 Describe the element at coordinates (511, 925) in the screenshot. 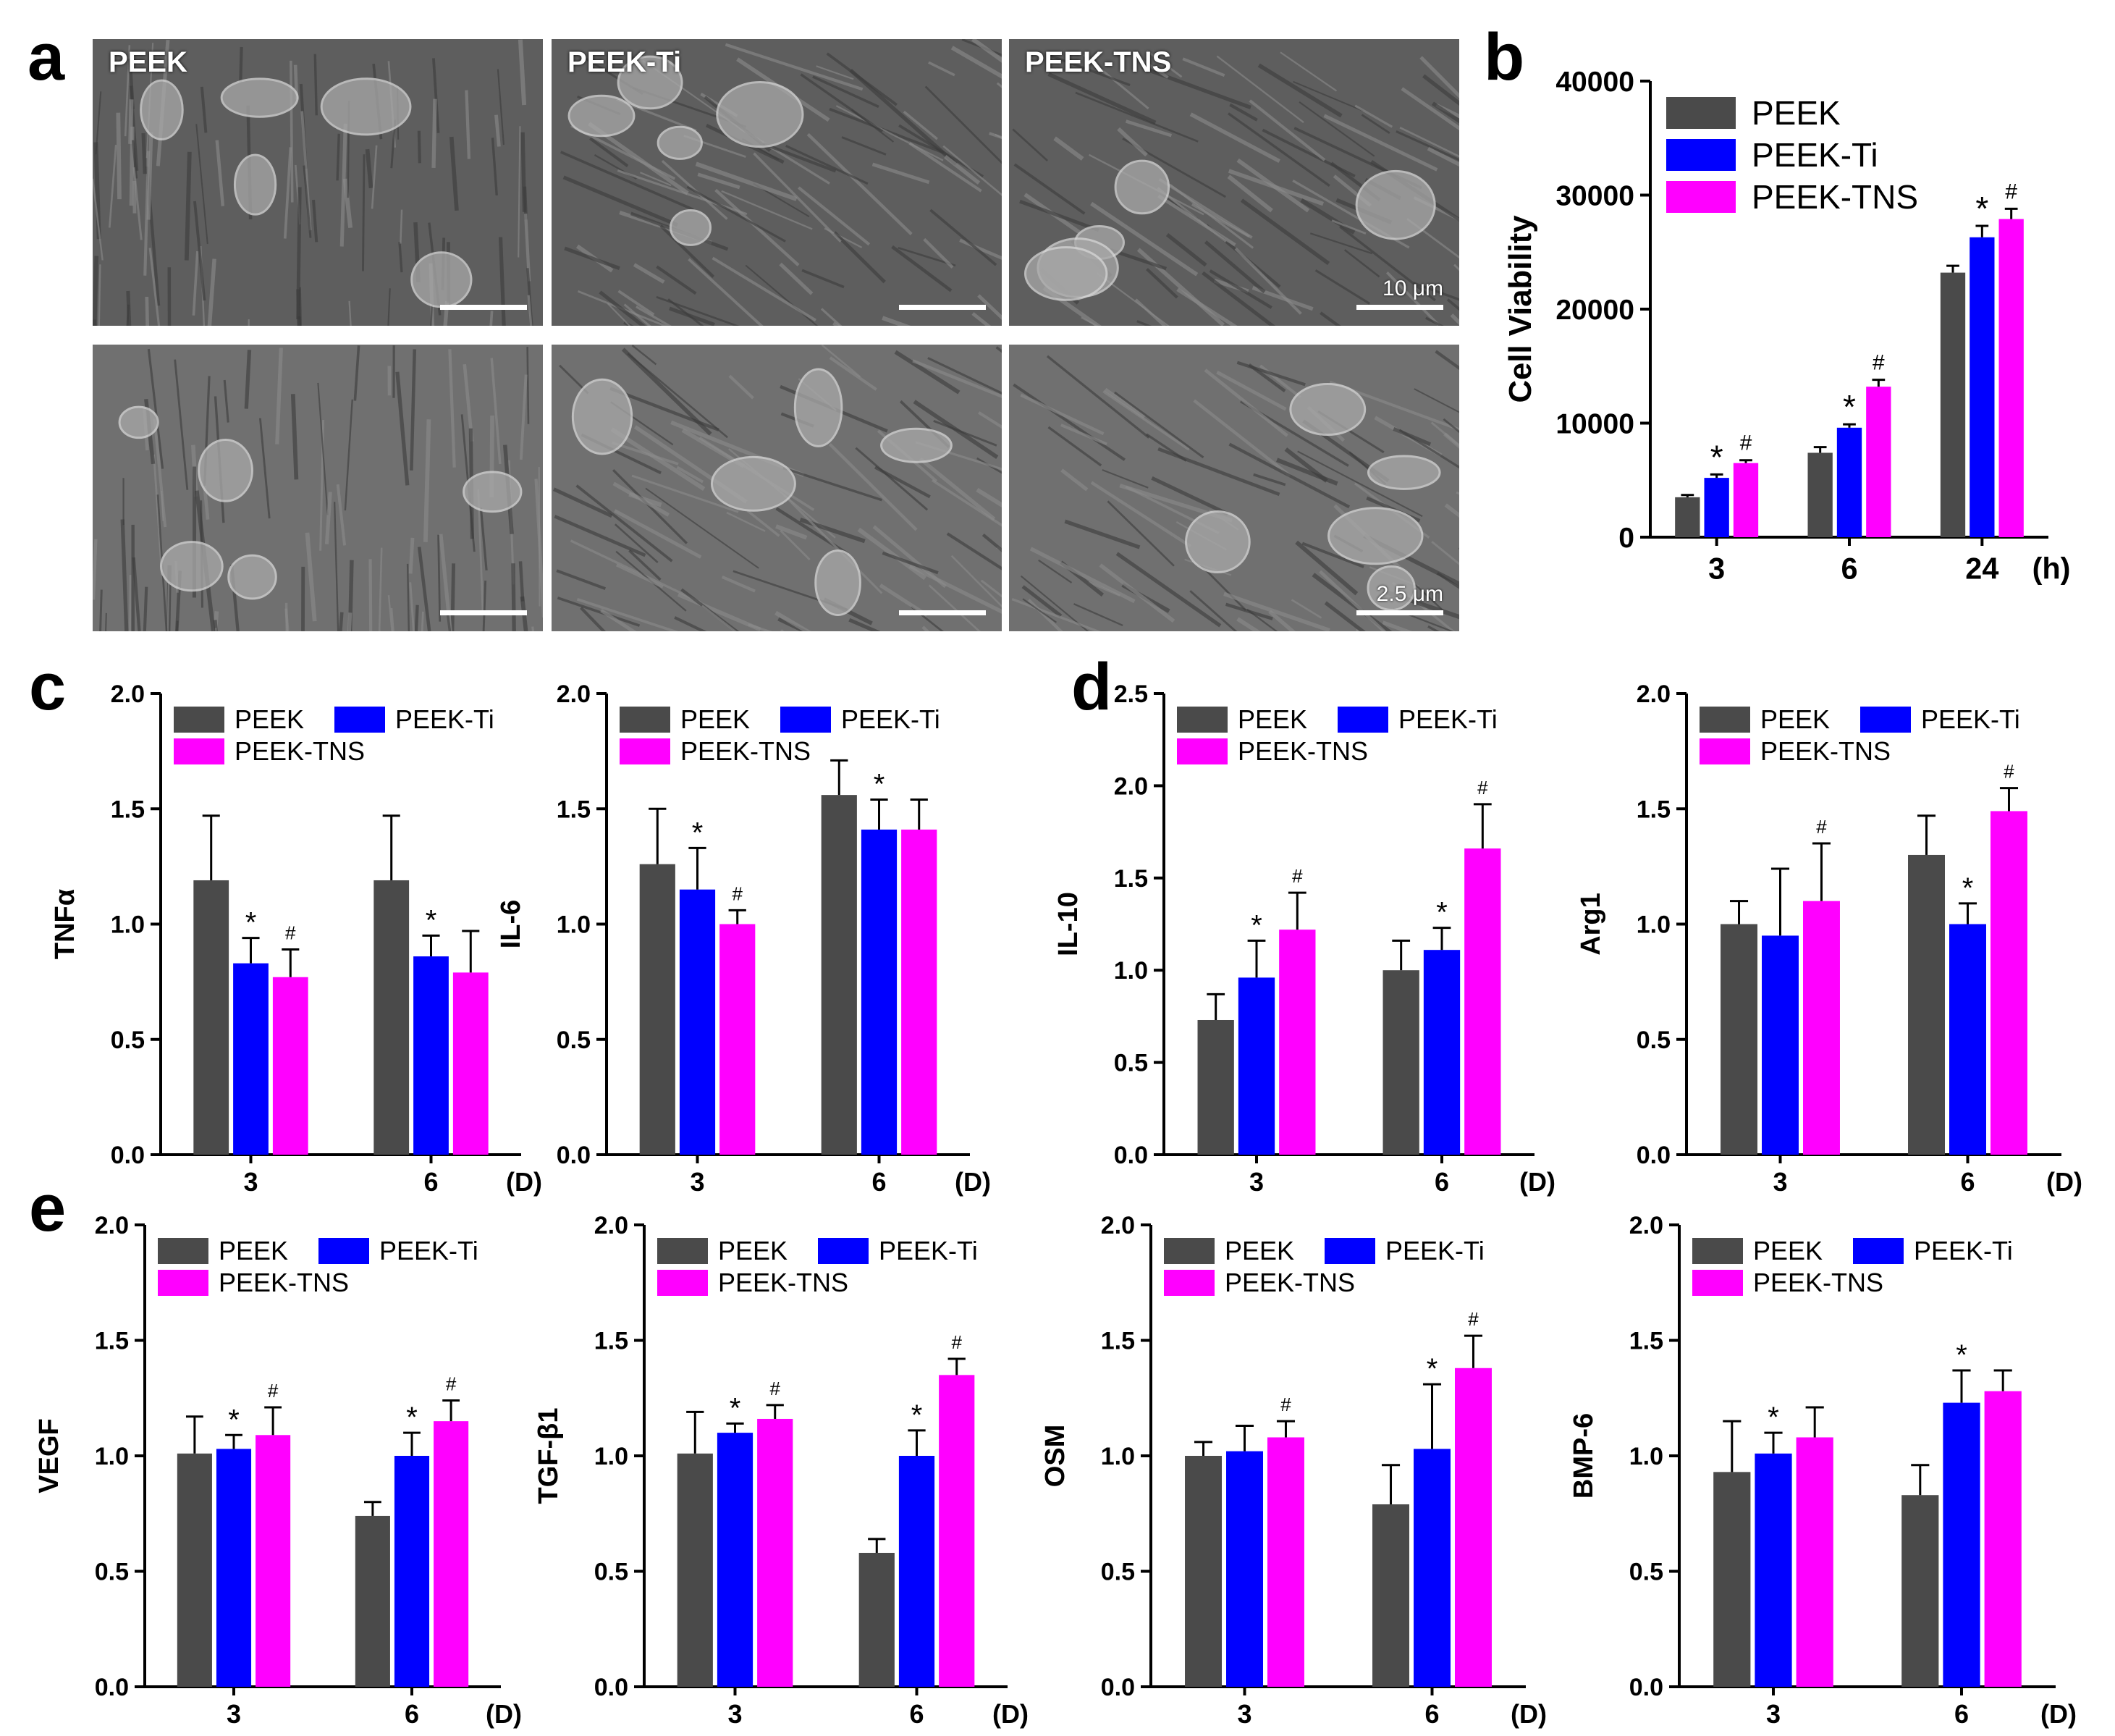

I see `y-axis-label: IL-6` at that location.